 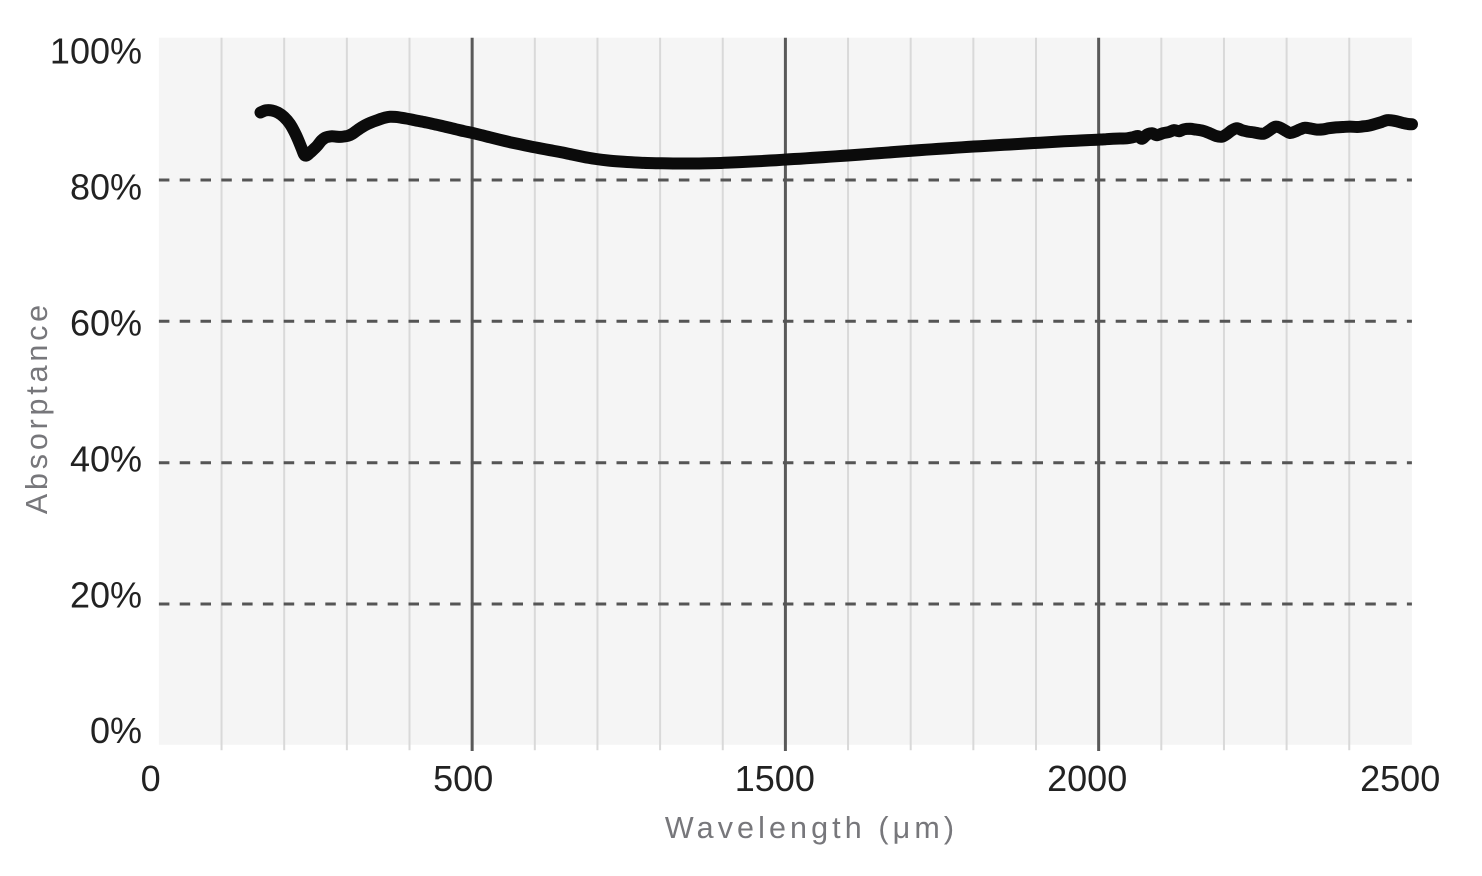 What do you see at coordinates (116, 730) in the screenshot?
I see `svg-text: 0%` at bounding box center [116, 730].